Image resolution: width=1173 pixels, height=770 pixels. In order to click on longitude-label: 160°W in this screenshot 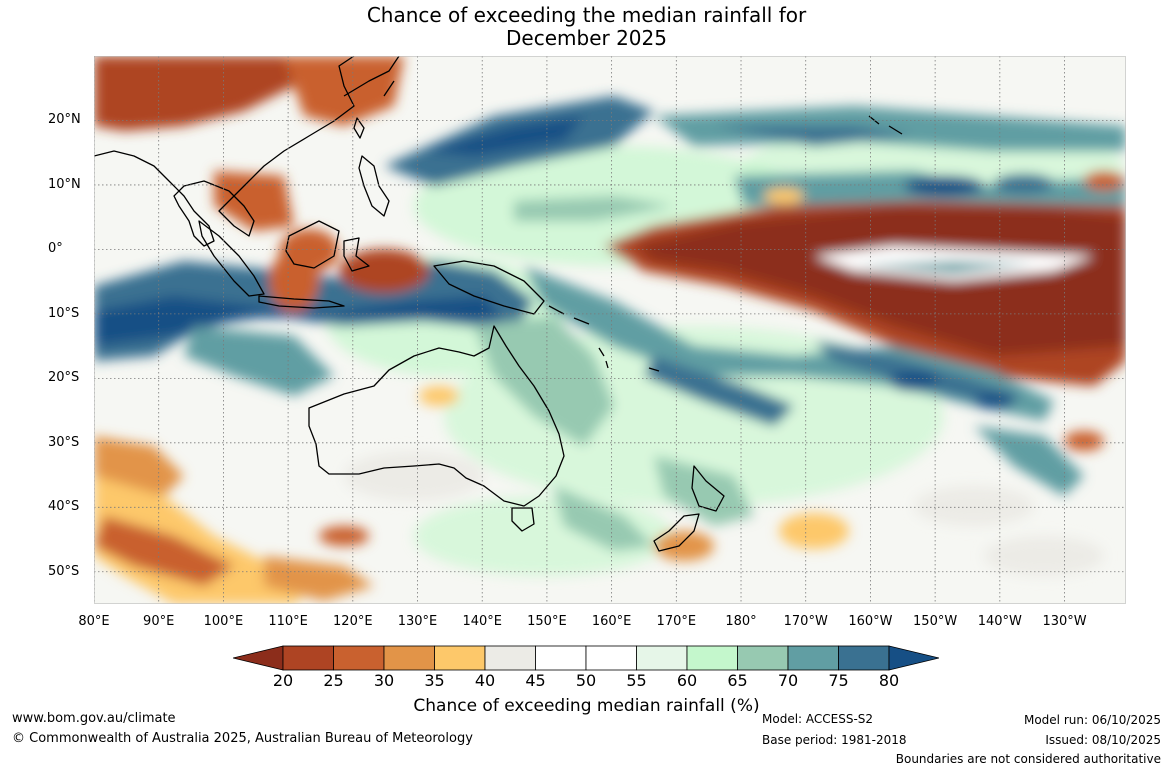, I will do `click(870, 621)`.